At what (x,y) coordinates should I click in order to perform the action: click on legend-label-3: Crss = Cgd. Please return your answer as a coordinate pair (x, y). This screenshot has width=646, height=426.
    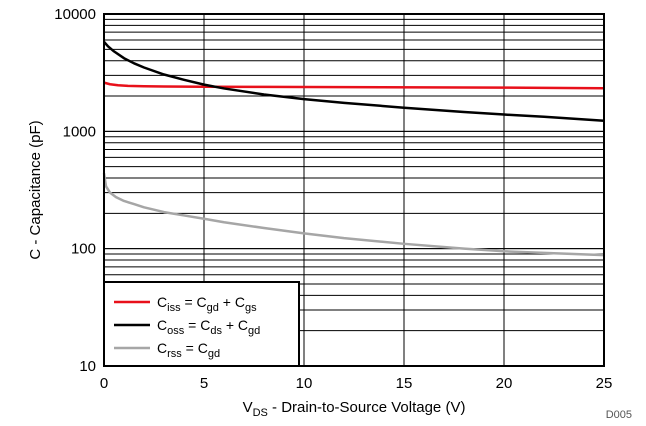
    Looking at the image, I should click on (188, 350).